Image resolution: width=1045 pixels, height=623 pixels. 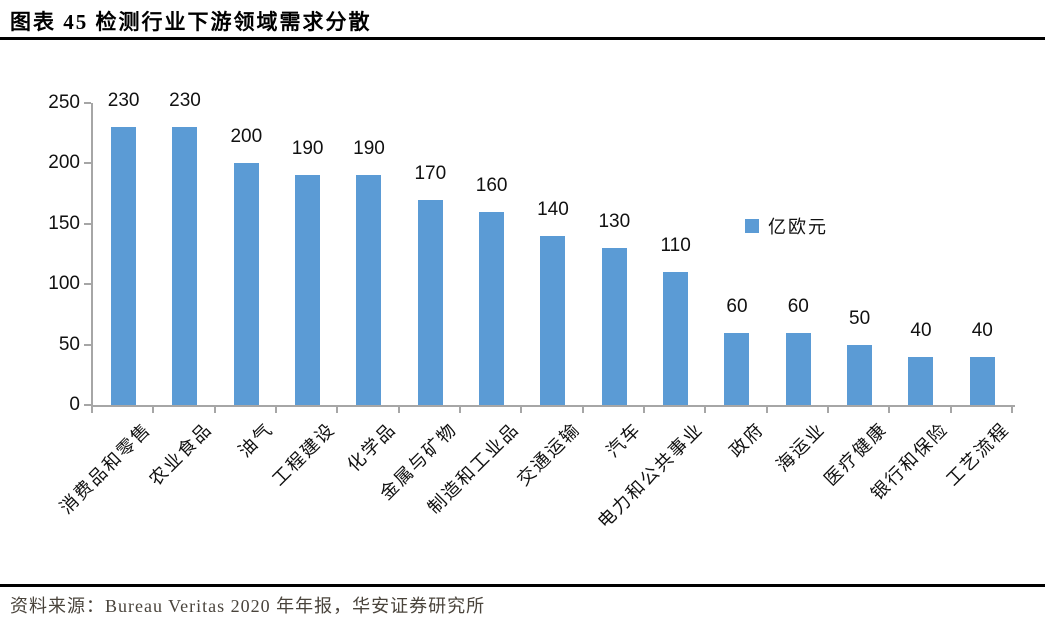 What do you see at coordinates (64, 223) in the screenshot?
I see `y-axis-tick-label: 150` at bounding box center [64, 223].